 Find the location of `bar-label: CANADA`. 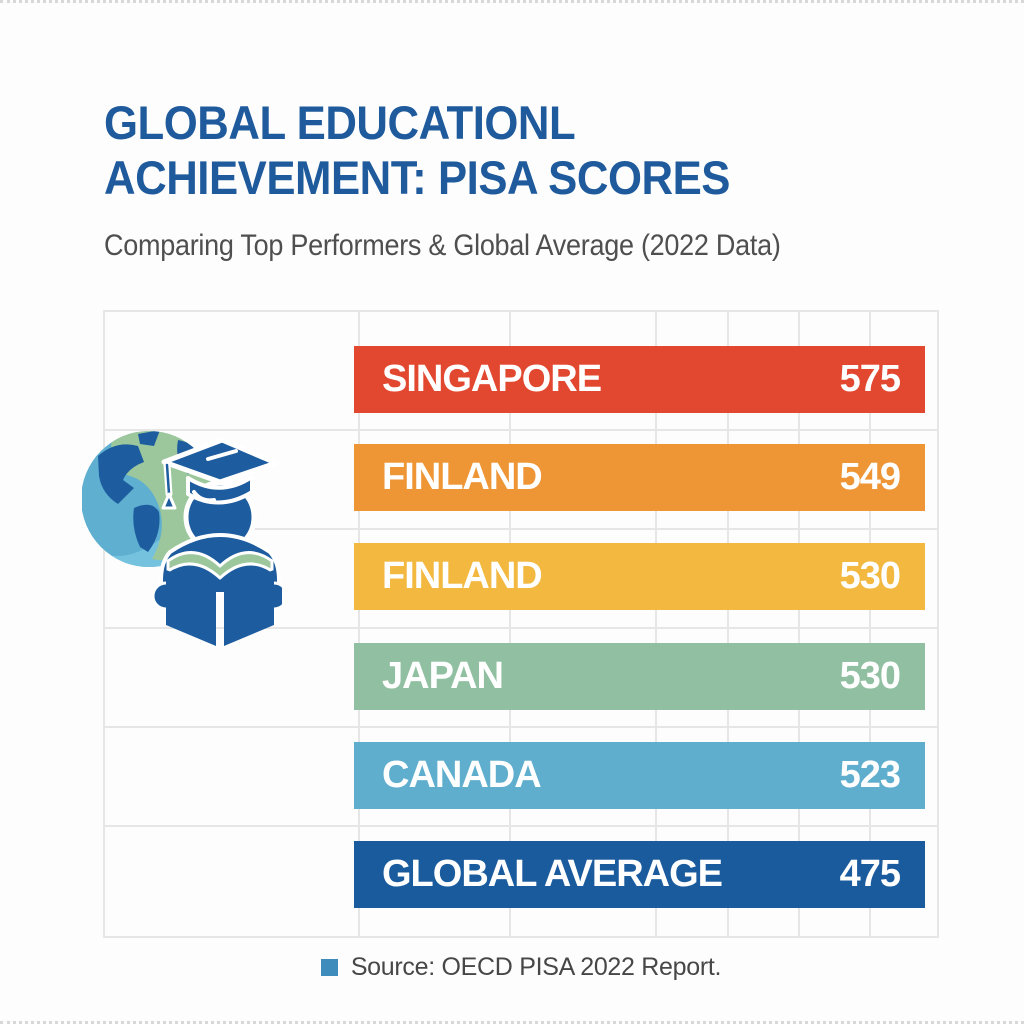

bar-label: CANADA is located at coordinates (462, 775).